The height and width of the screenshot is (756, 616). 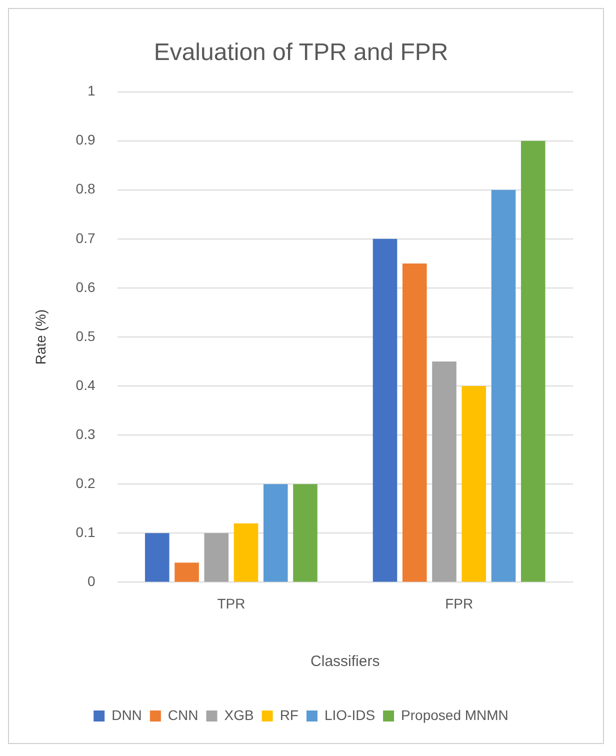 What do you see at coordinates (86, 238) in the screenshot?
I see `y-tick-label: 0.7` at bounding box center [86, 238].